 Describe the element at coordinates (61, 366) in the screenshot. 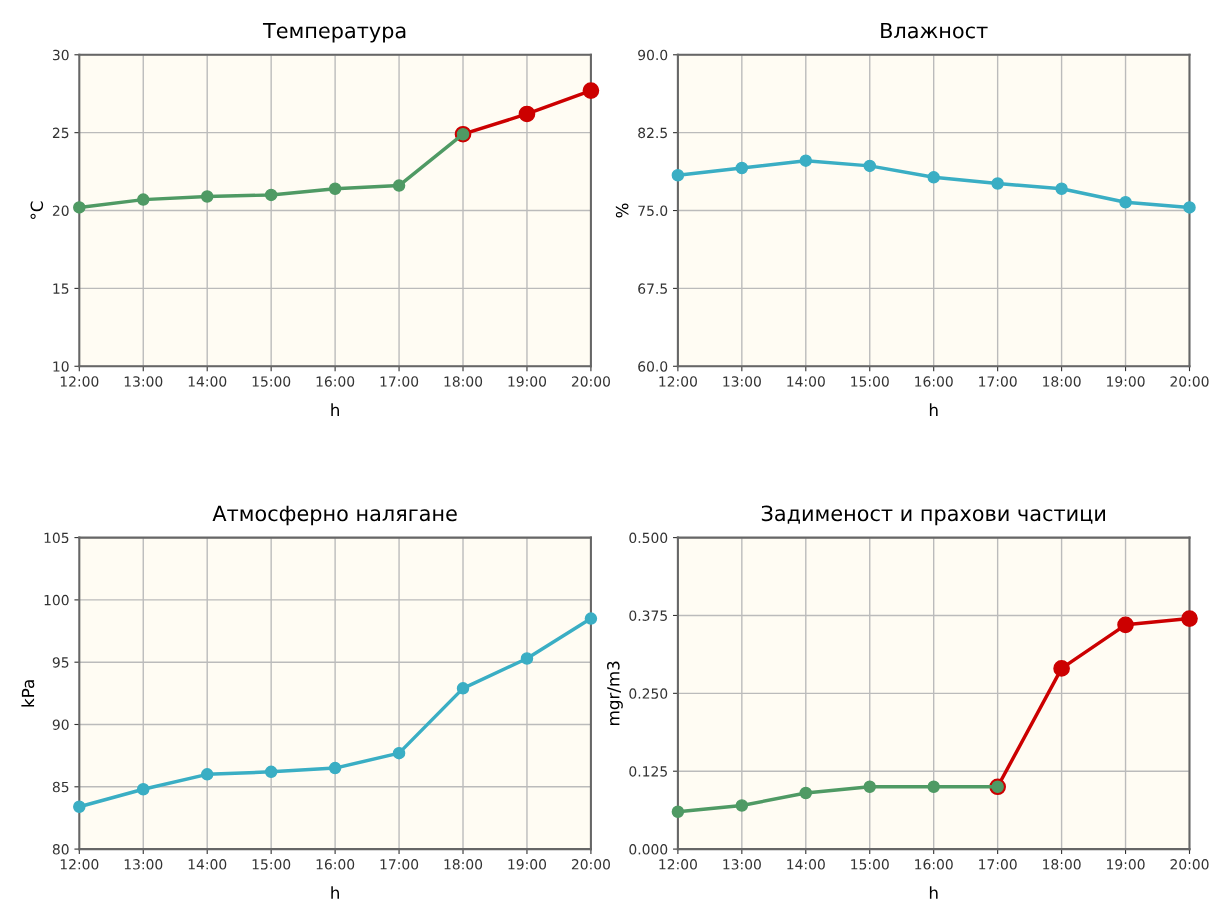

I see `y-tick-label: 10` at that location.